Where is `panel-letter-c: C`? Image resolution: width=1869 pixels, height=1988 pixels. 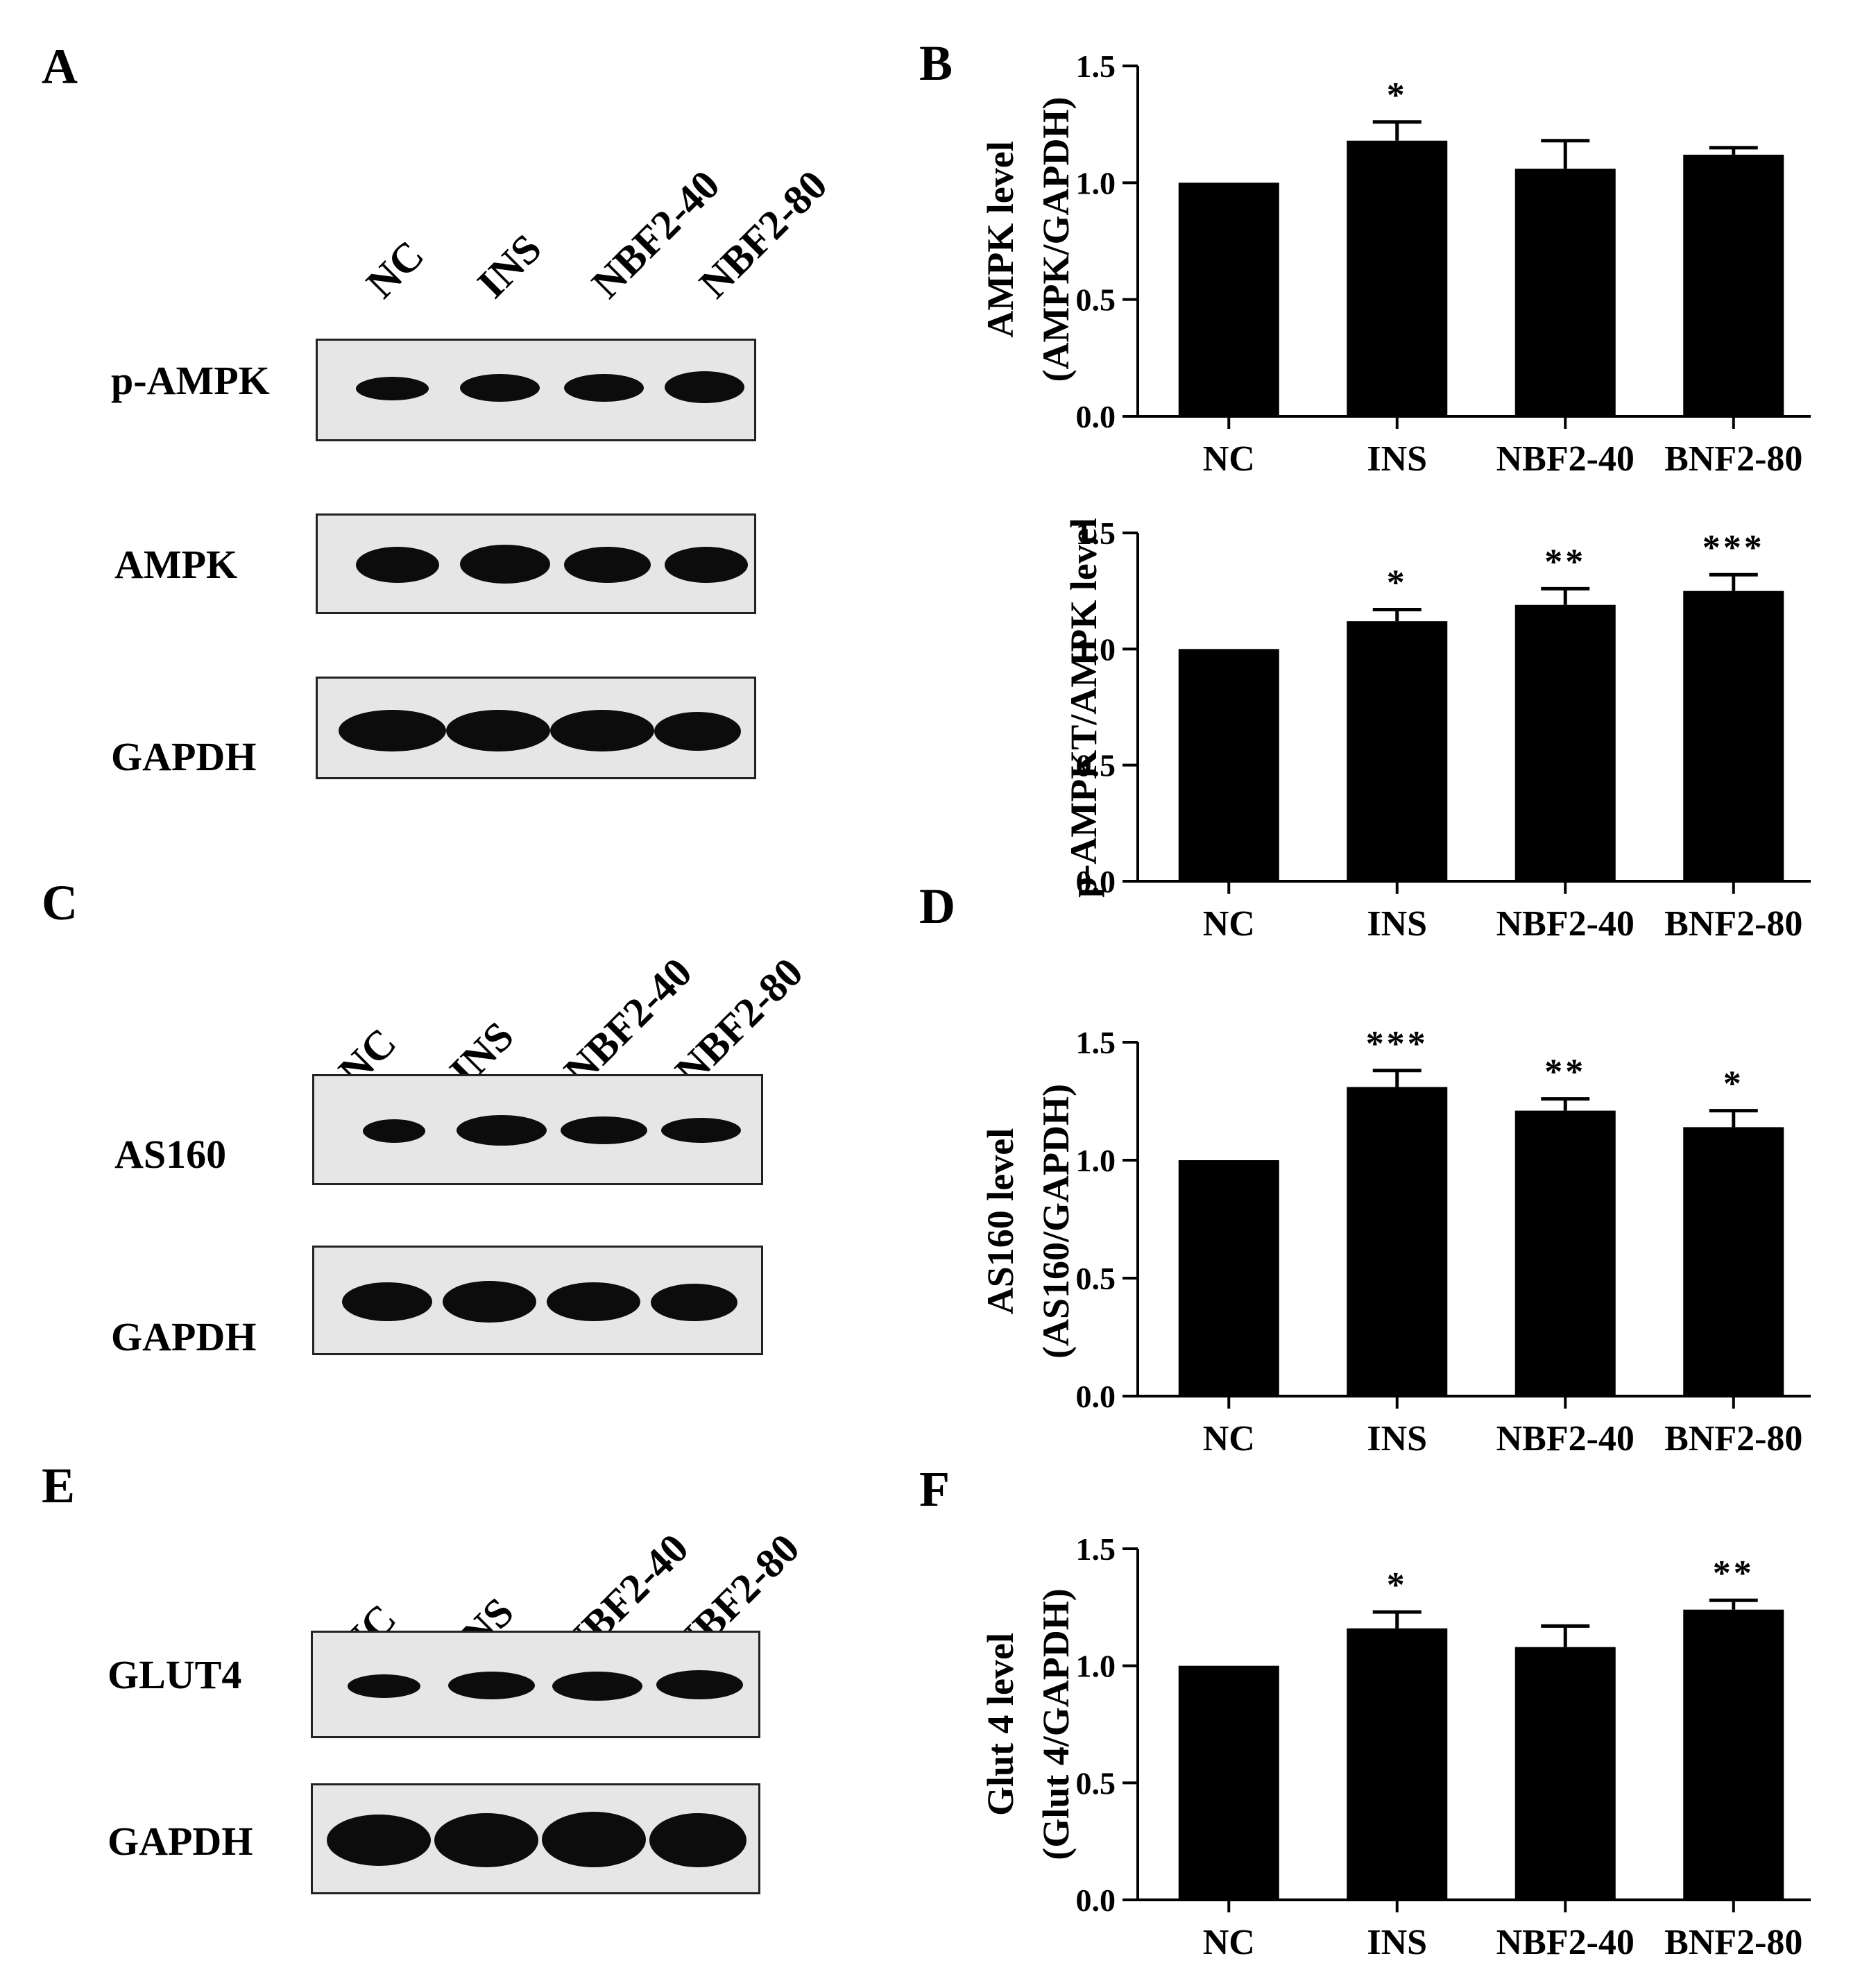 panel-letter-c: C is located at coordinates (60, 903).